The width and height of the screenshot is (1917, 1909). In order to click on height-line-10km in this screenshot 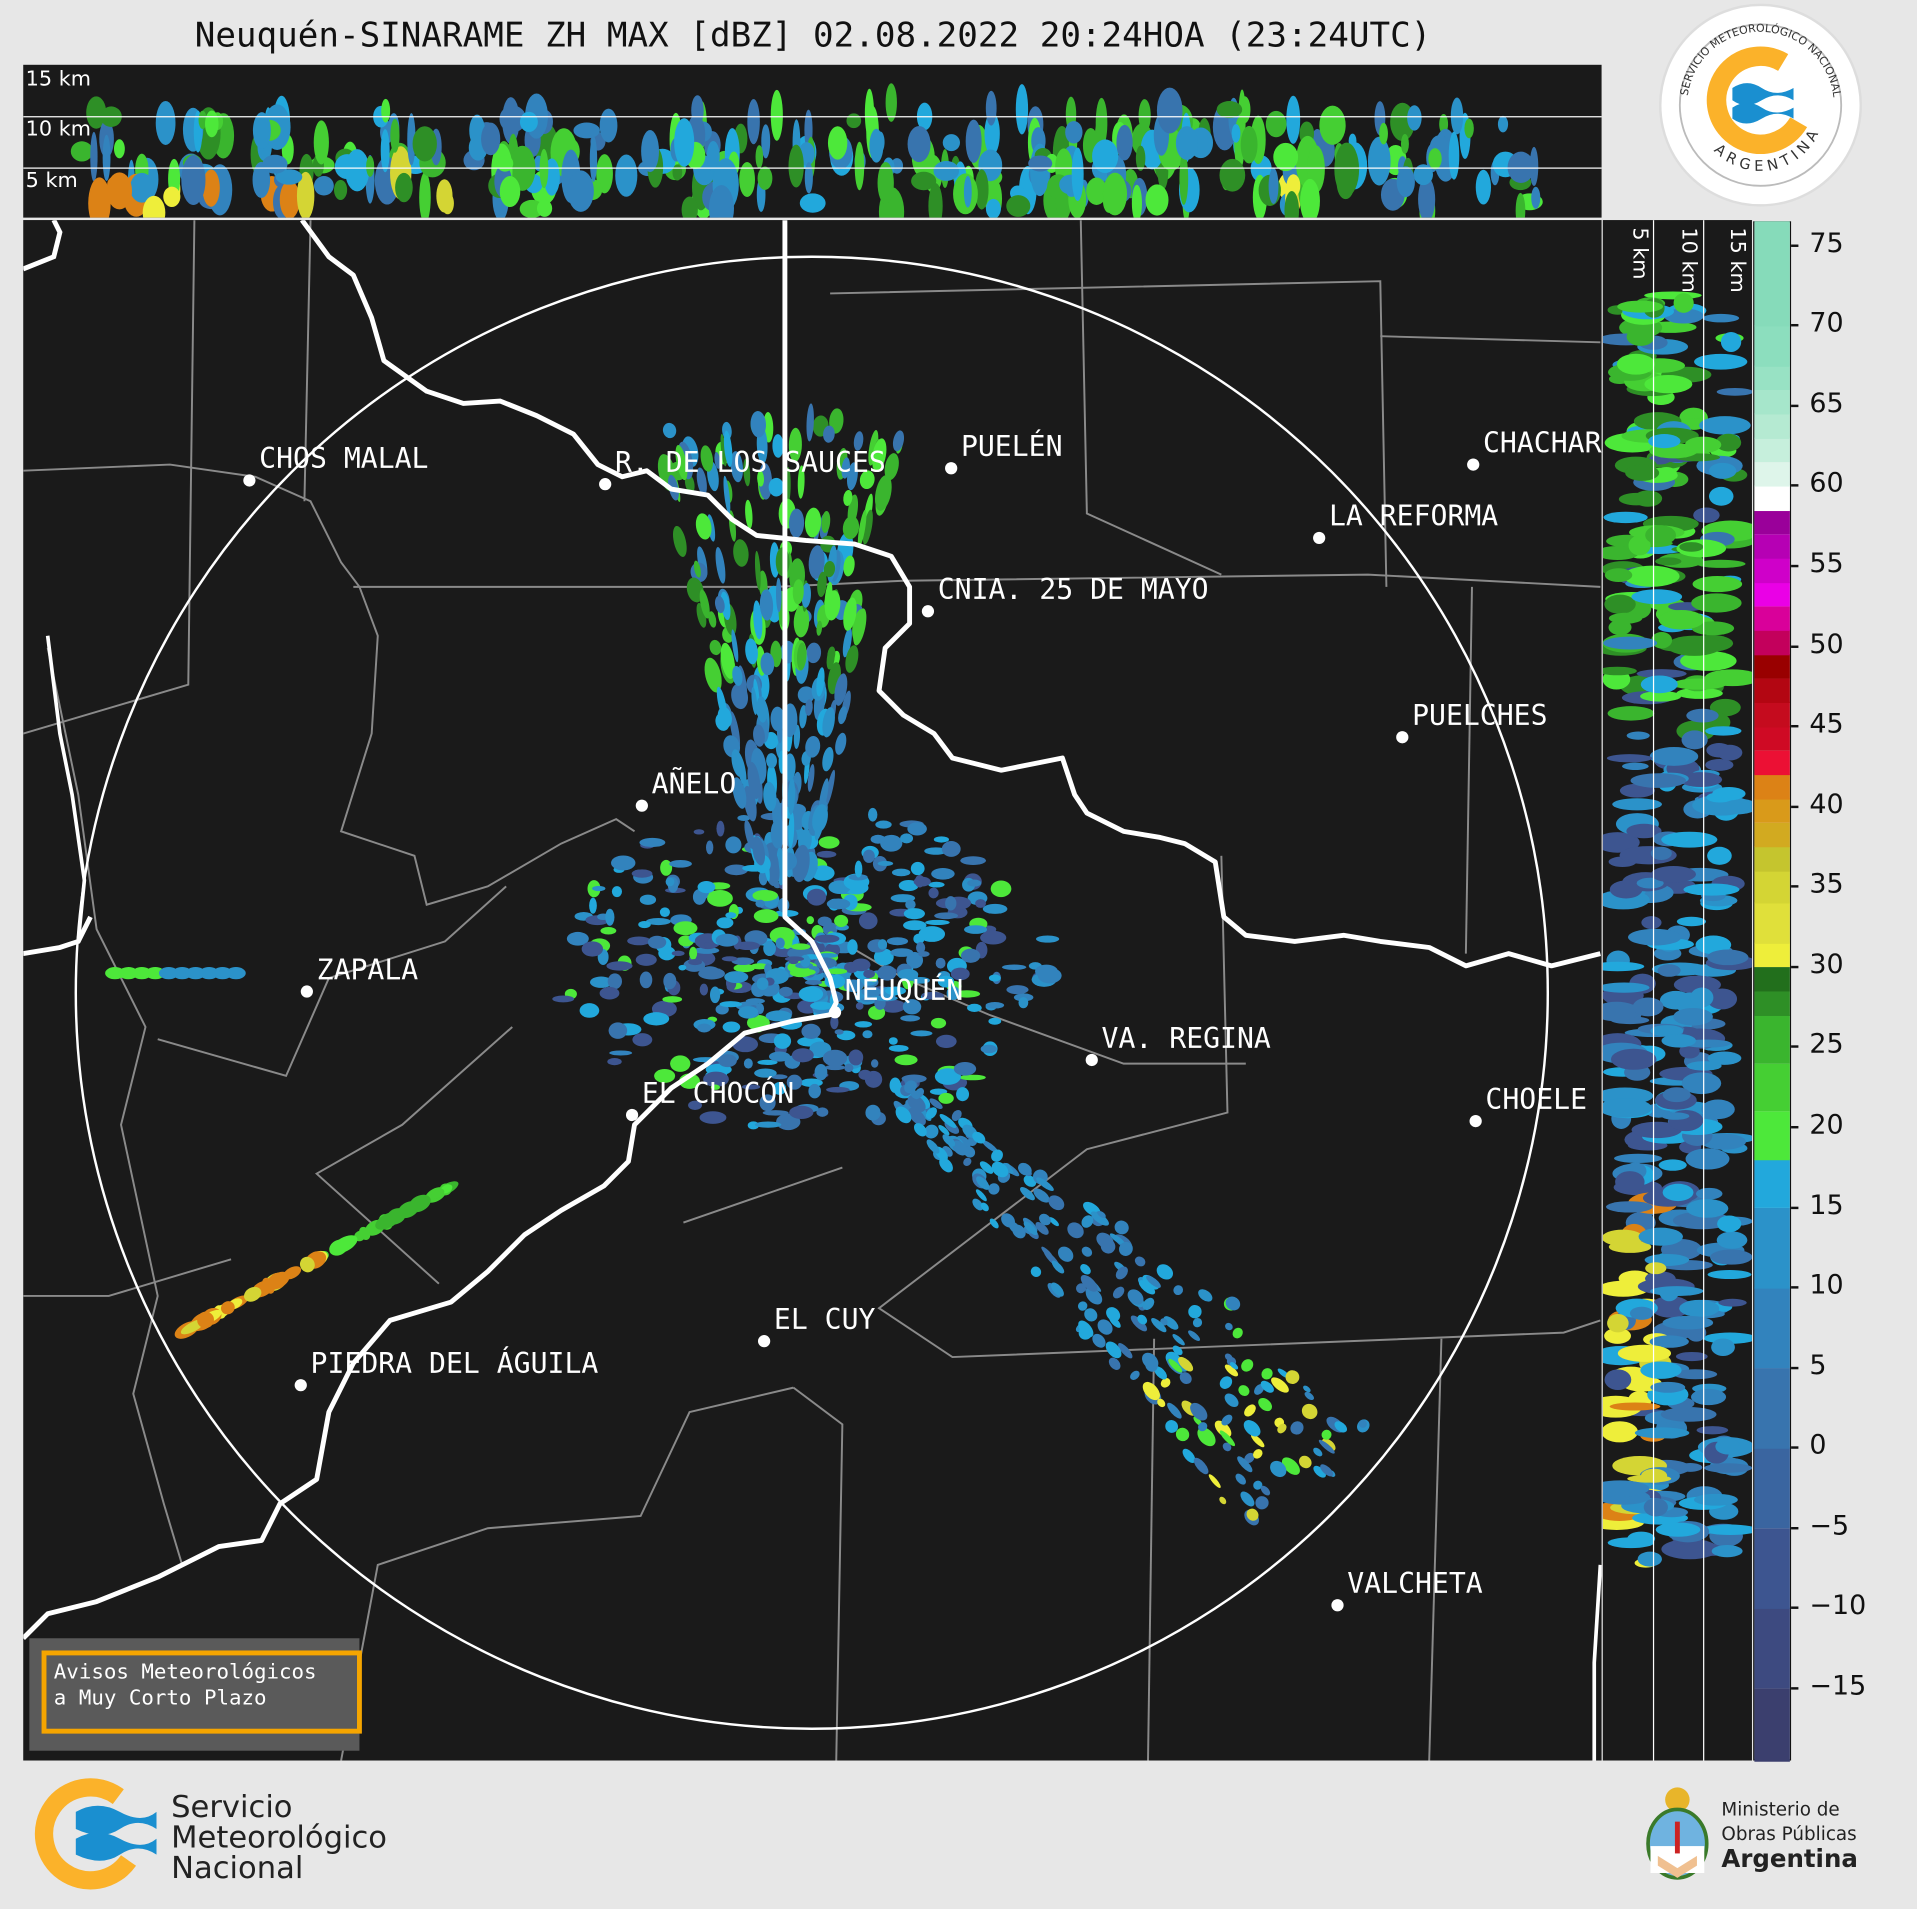, I will do `click(1704, 990)`.